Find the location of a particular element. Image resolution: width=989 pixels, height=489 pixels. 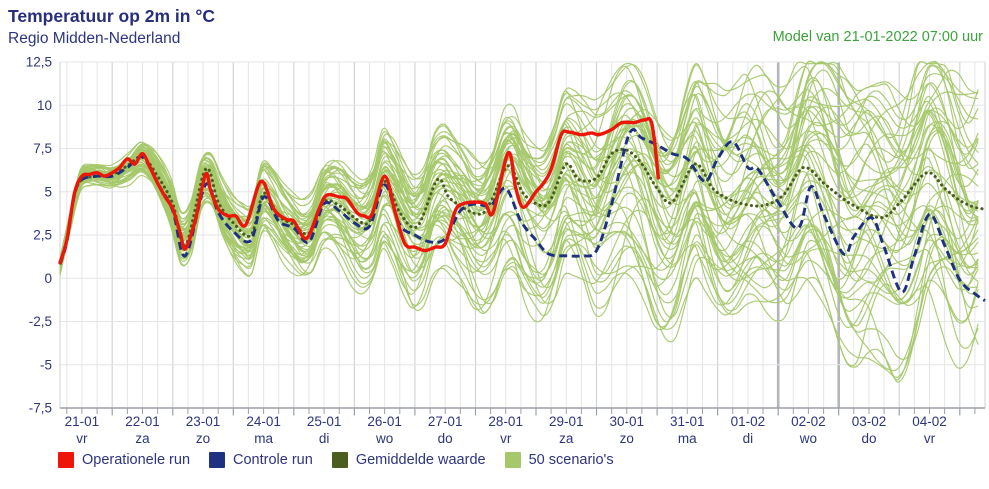

x-axis-date-label: 21-01 is located at coordinates (82, 421).